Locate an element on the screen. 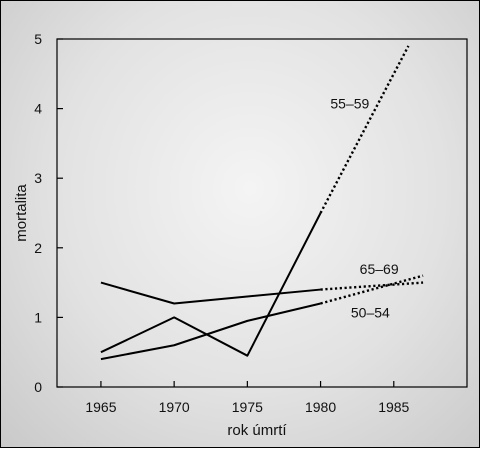  y-tick-label: 3 is located at coordinates (38, 178).